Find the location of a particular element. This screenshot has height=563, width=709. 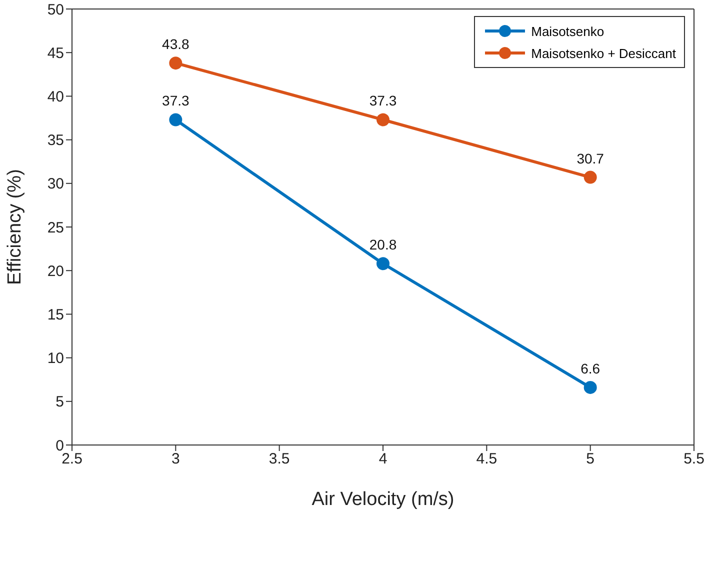

x-axis-title: Air Velocity (m/s) is located at coordinates (383, 499).